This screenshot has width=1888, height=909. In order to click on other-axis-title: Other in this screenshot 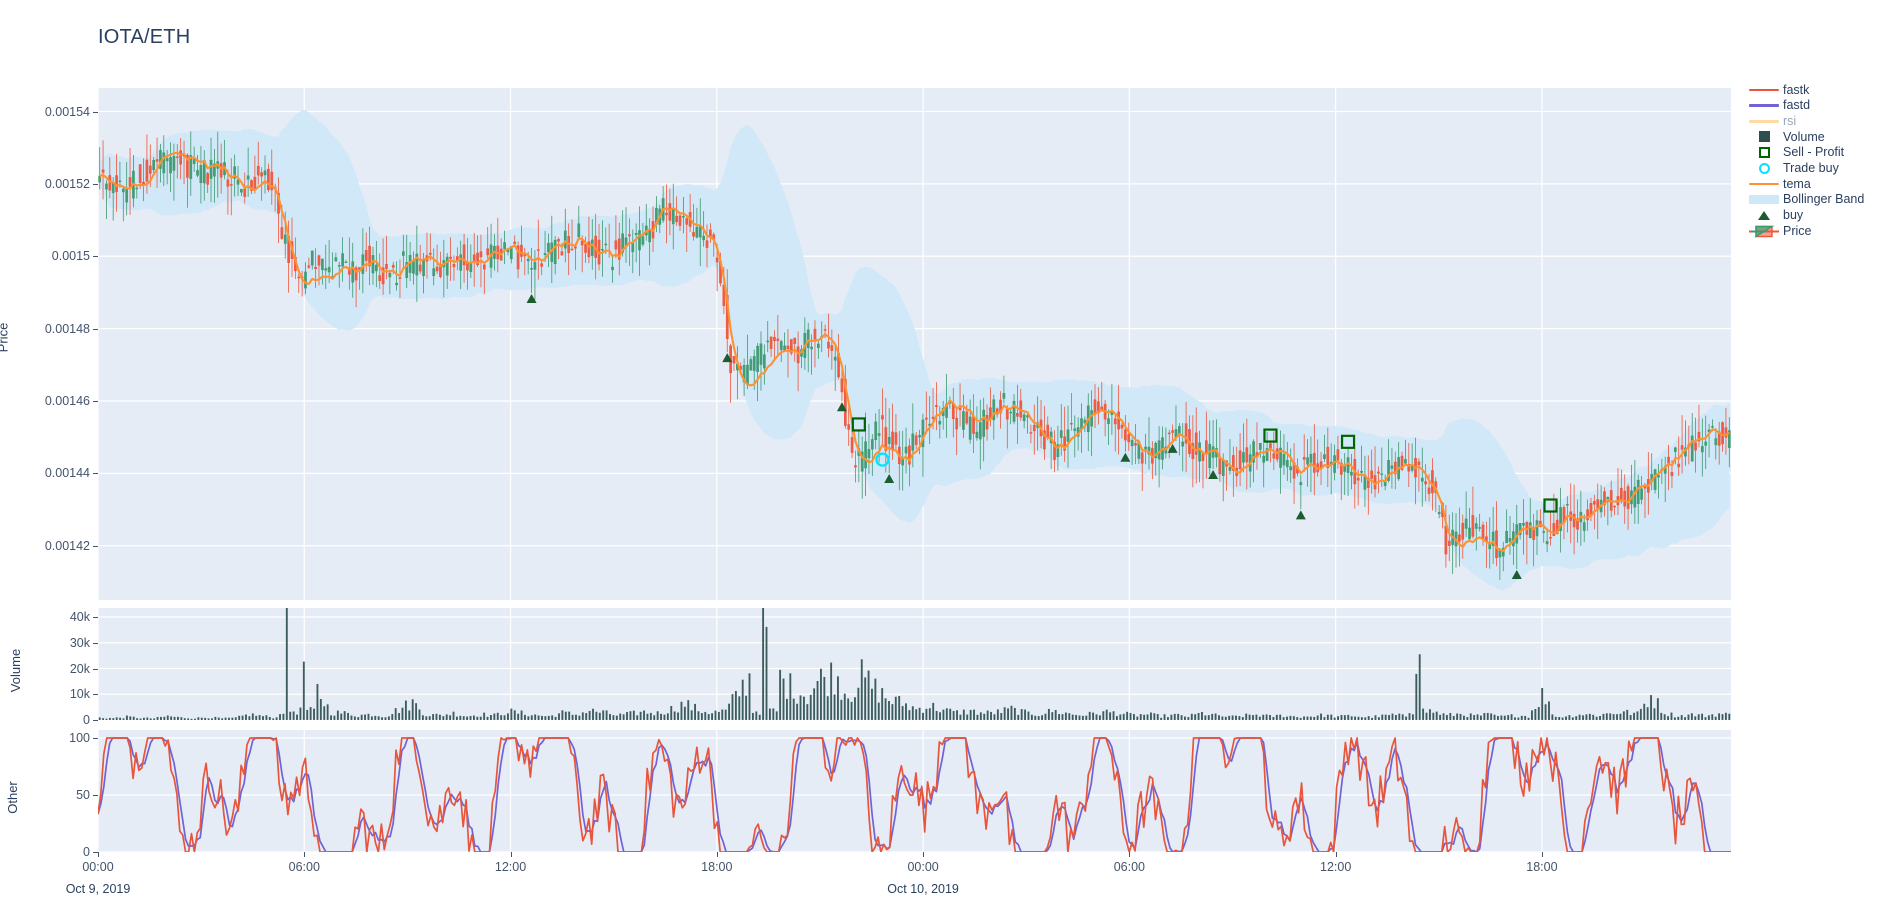, I will do `click(12, 797)`.